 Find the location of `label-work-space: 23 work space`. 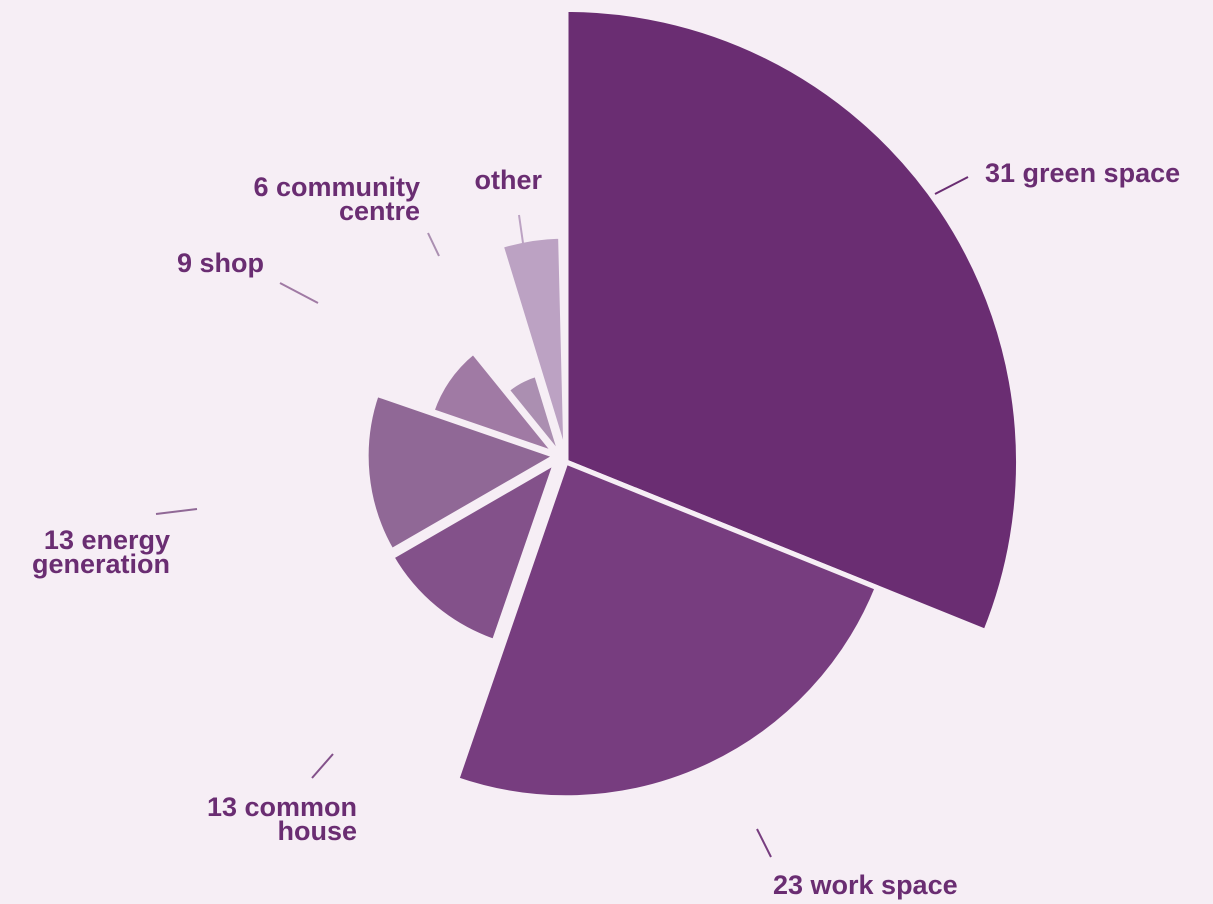

label-work-space: 23 work space is located at coordinates (865, 885).